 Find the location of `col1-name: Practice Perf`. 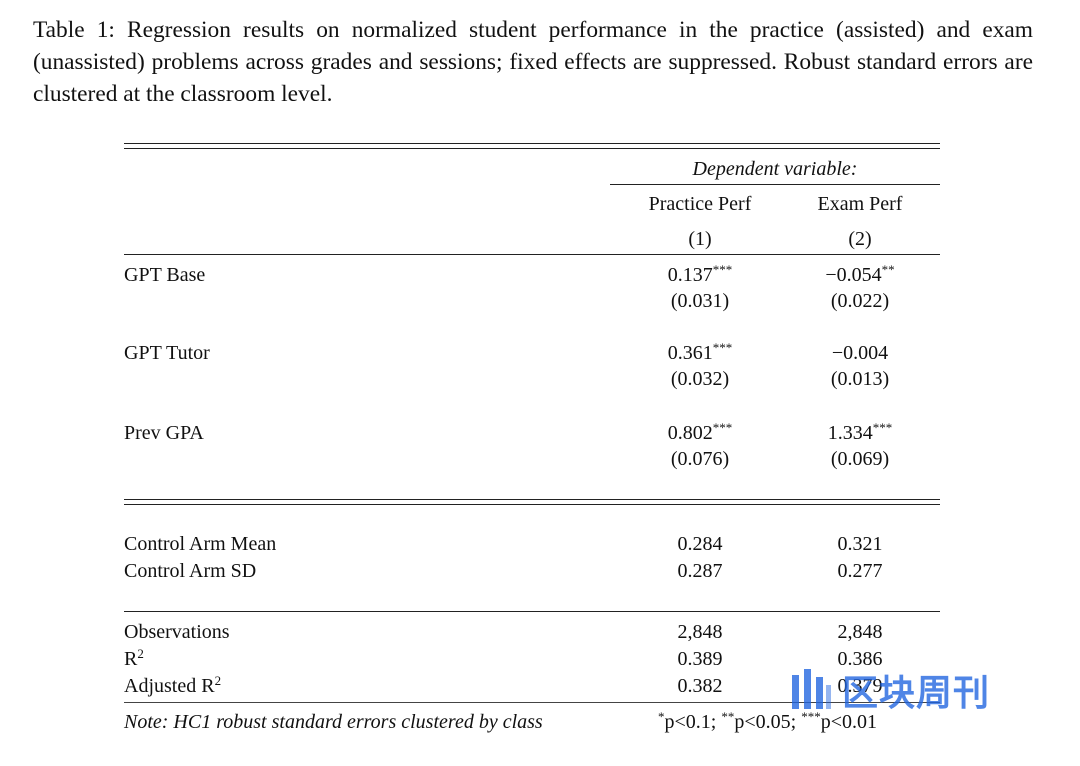

col1-name: Practice Perf is located at coordinates (700, 204).